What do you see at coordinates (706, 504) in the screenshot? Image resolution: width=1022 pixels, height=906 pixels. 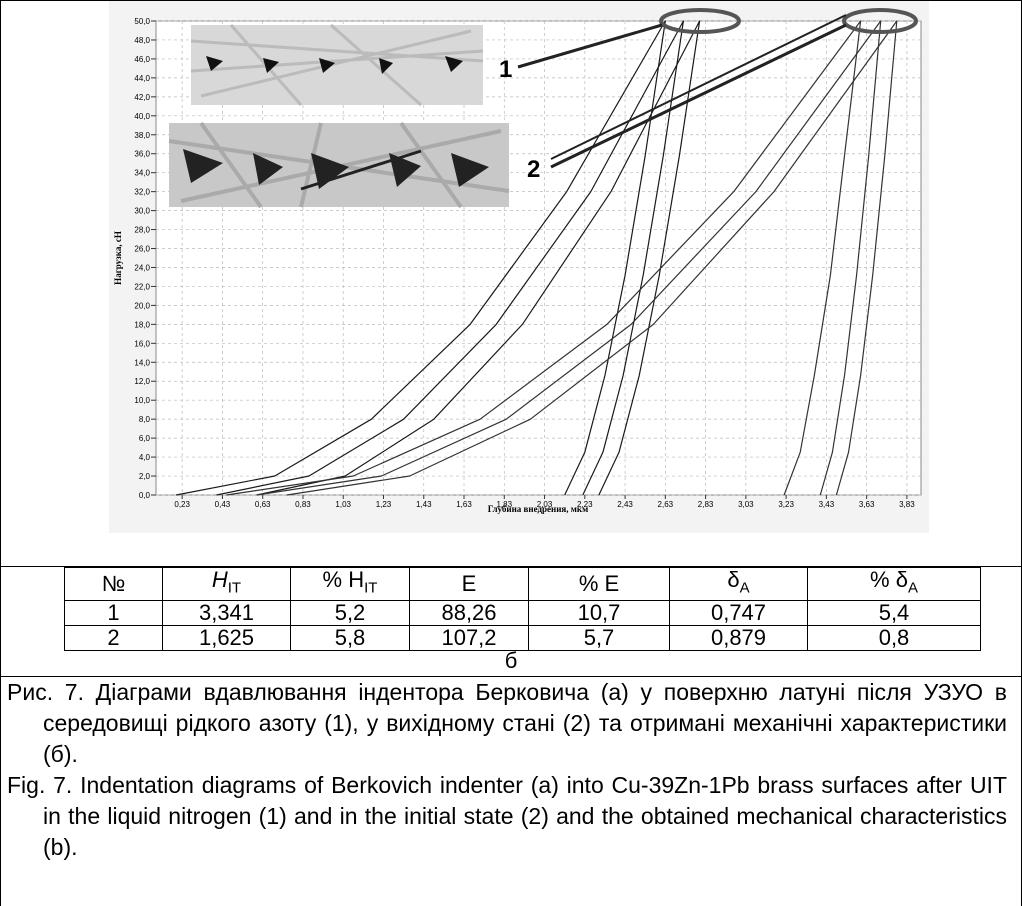 I see `x-tick-label: 2,83` at bounding box center [706, 504].